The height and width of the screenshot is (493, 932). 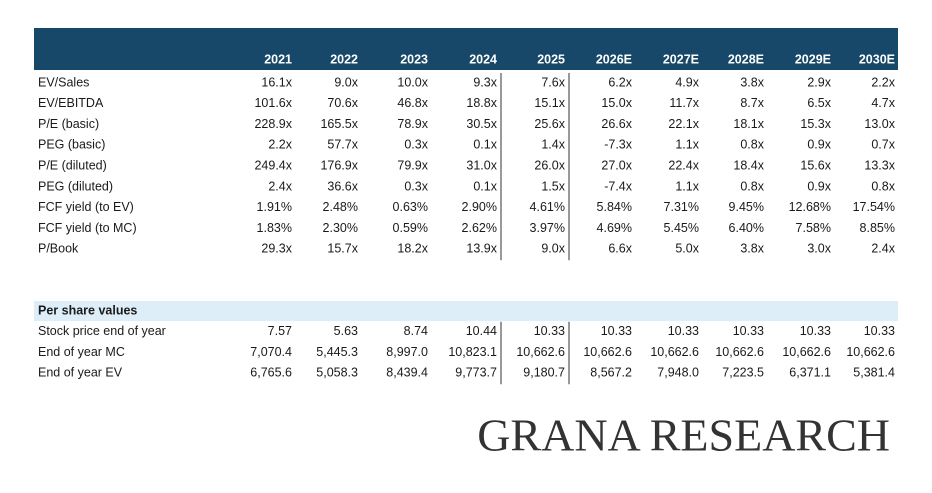 What do you see at coordinates (551, 59) in the screenshot?
I see `column-header: 2025` at bounding box center [551, 59].